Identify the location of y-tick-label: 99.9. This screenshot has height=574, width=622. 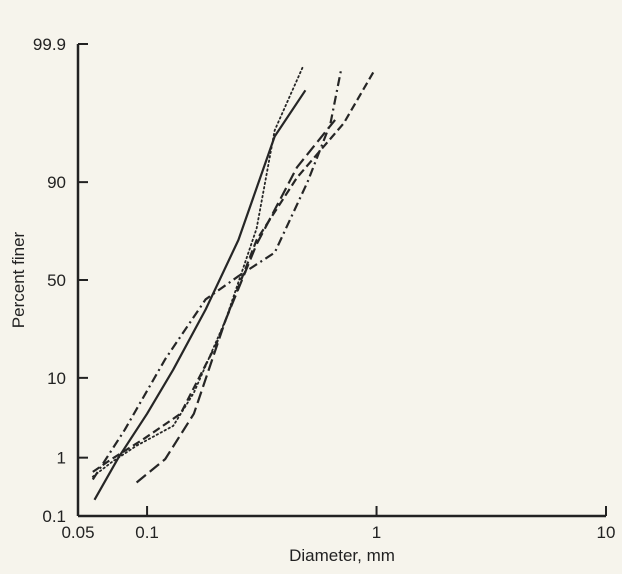
(49, 44).